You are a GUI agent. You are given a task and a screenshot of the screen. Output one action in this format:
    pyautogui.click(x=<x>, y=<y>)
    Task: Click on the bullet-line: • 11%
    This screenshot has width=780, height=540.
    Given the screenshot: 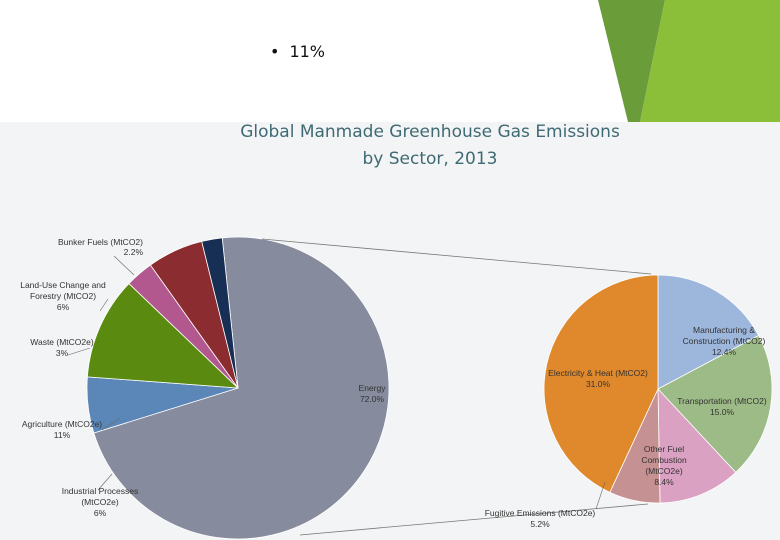 What is the action you would take?
    pyautogui.click(x=297, y=51)
    